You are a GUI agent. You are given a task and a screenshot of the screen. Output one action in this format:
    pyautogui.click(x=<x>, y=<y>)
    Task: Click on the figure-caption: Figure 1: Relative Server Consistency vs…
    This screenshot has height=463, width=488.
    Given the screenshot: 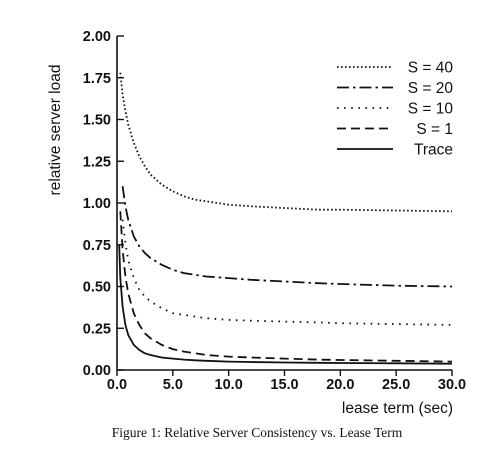 What is the action you would take?
    pyautogui.click(x=257, y=432)
    